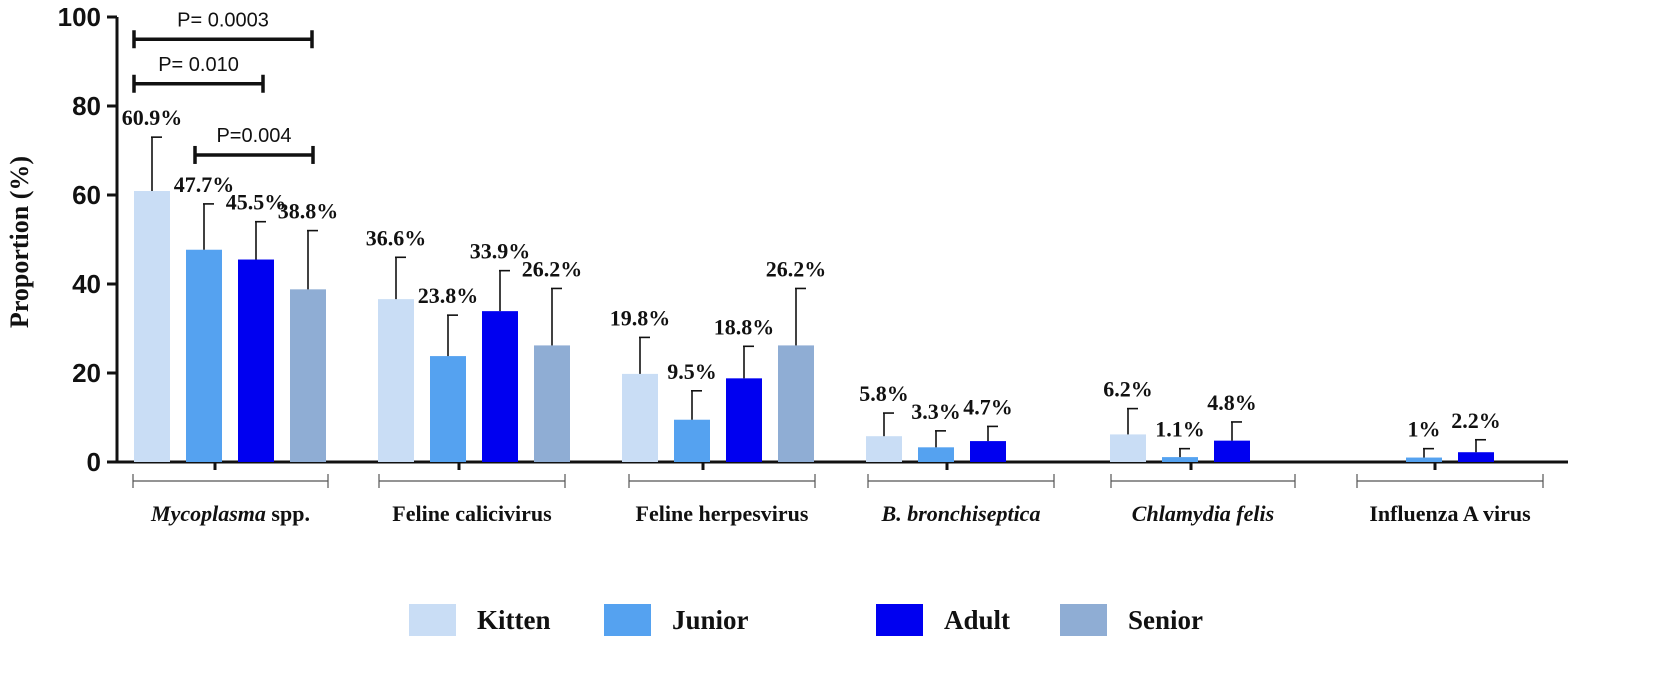  I want to click on data-label: 45.5%, so click(256, 202).